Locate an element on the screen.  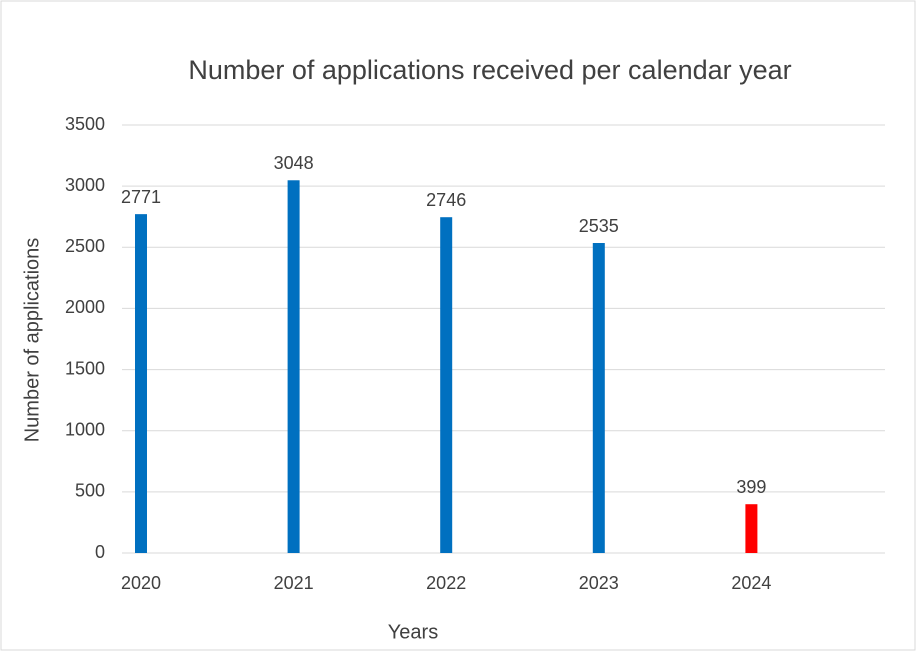
x-tick-label: 2023 is located at coordinates (599, 583).